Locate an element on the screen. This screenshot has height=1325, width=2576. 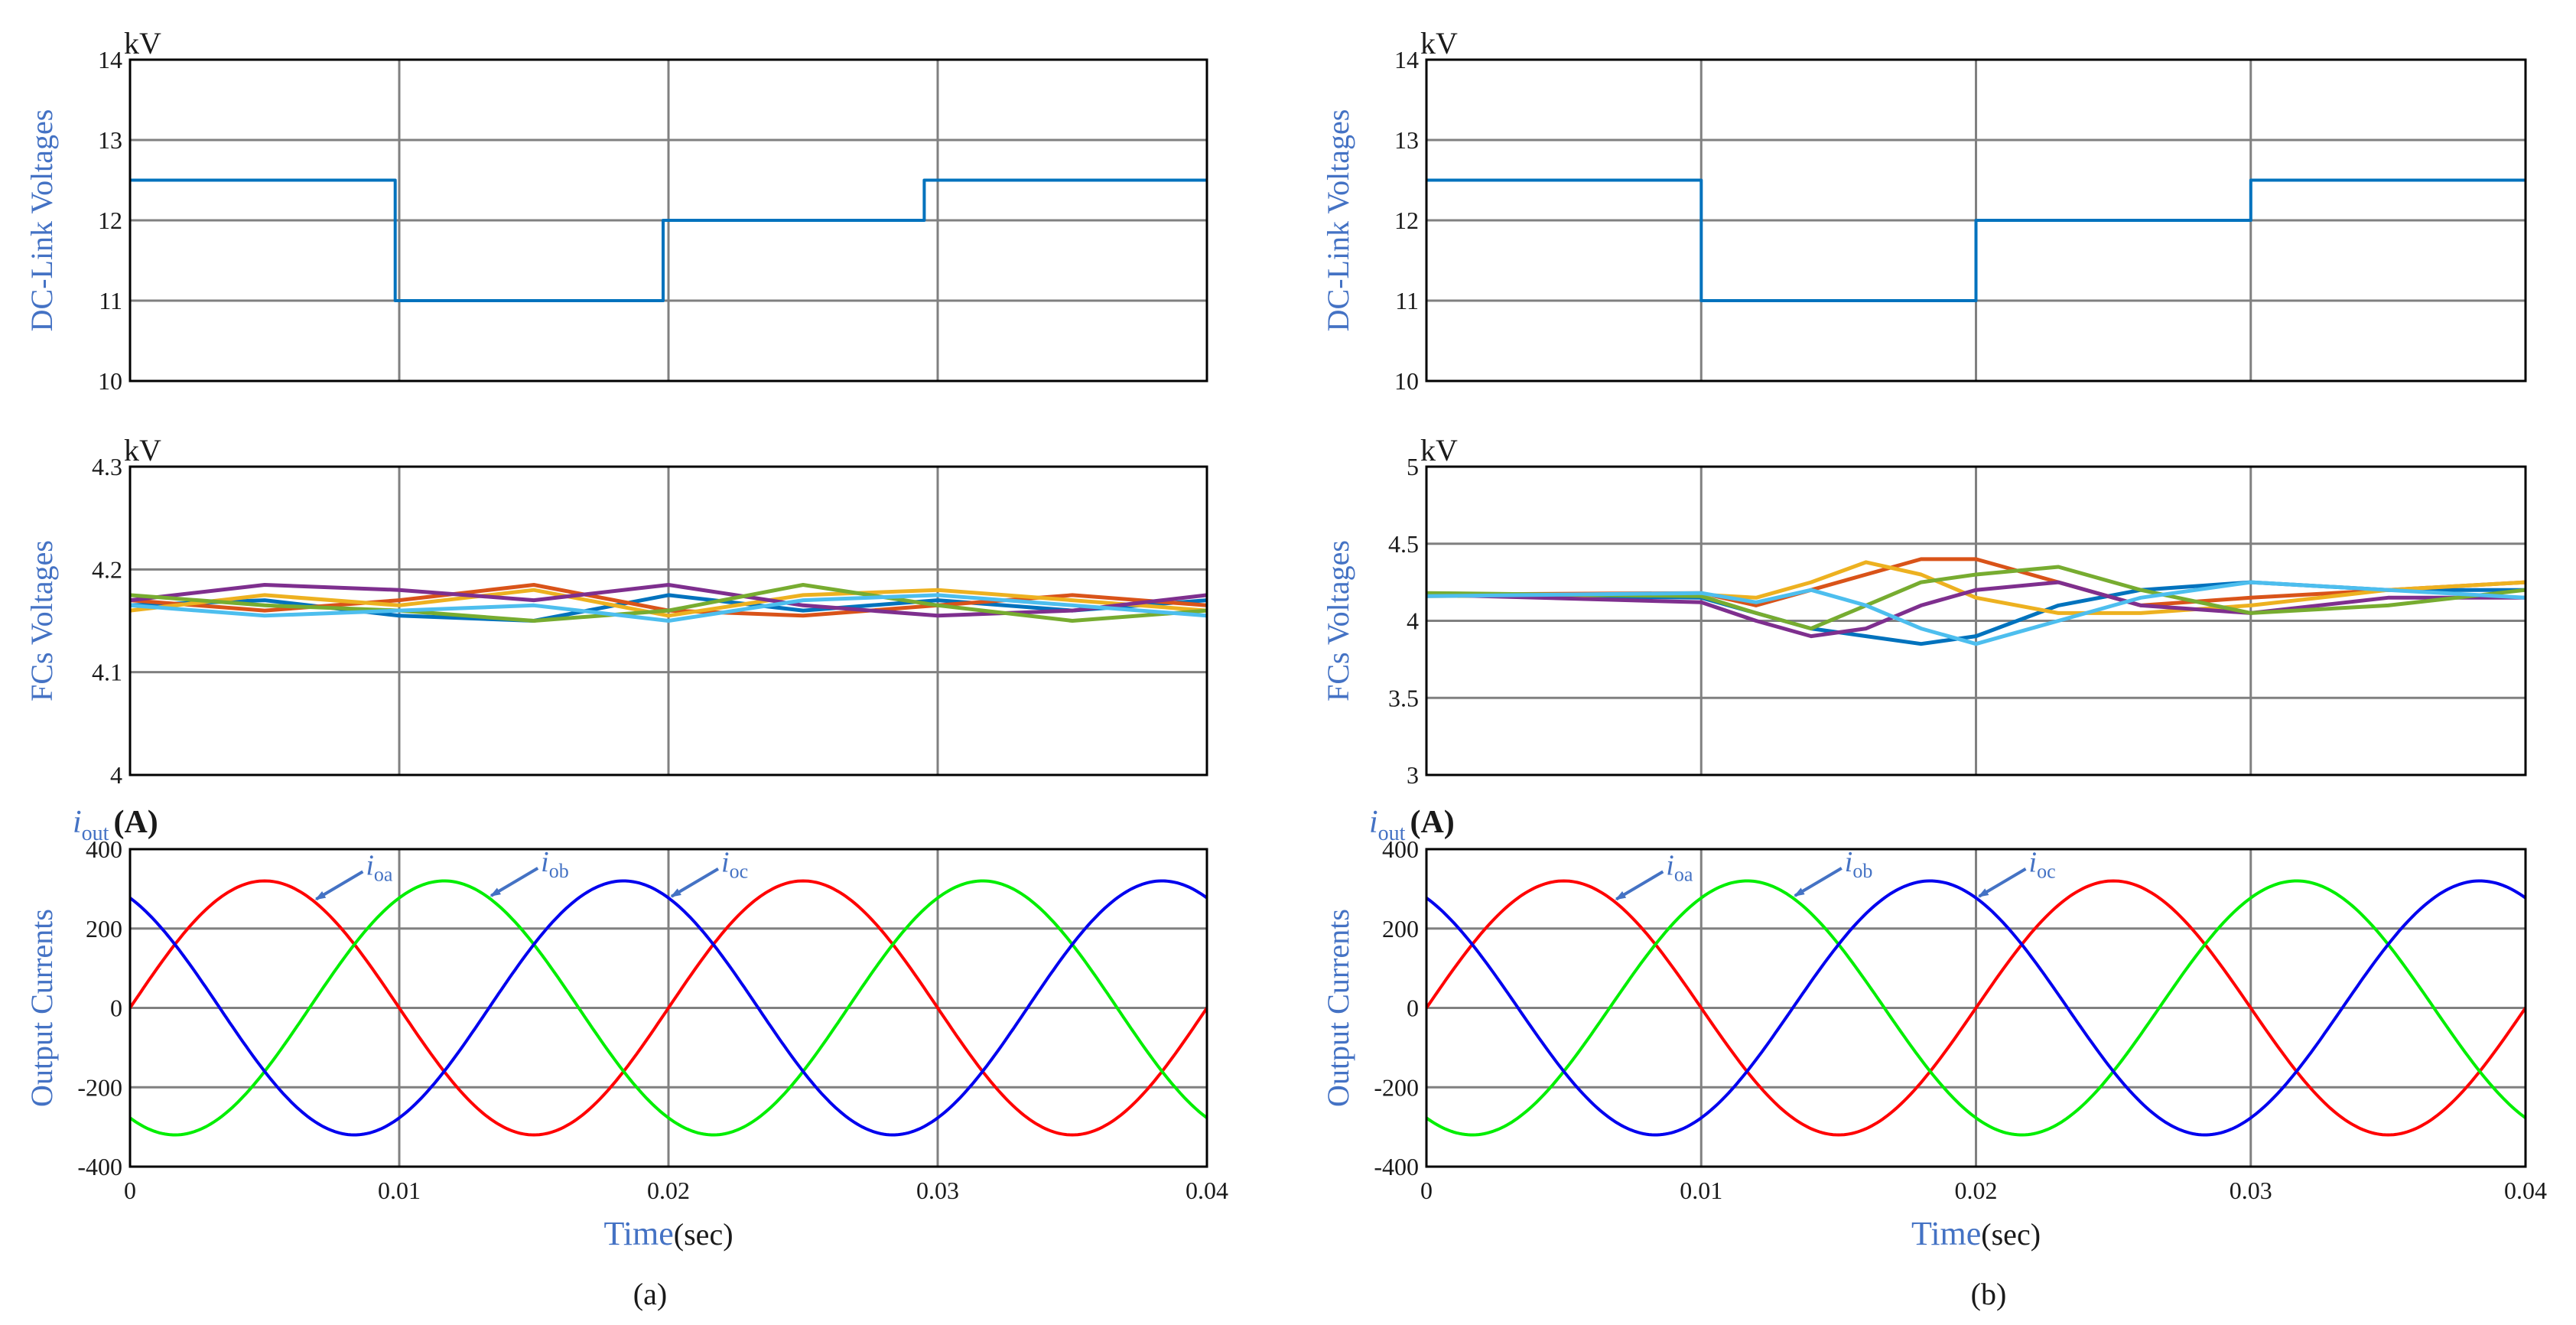
panel-b-2: 3 3.5 4 4.5 5 FCs Voltages kV is located at coordinates (1924, 611).